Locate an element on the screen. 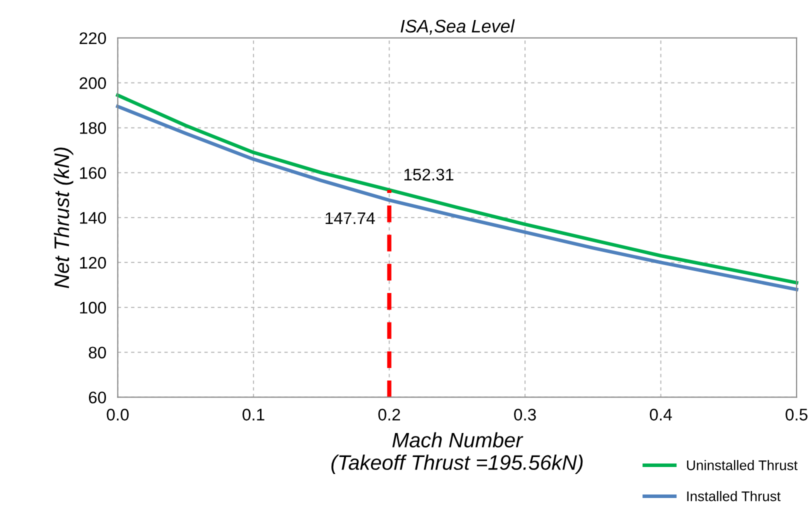 This screenshot has width=812, height=506. legend-label: Installed Thrust is located at coordinates (734, 496).